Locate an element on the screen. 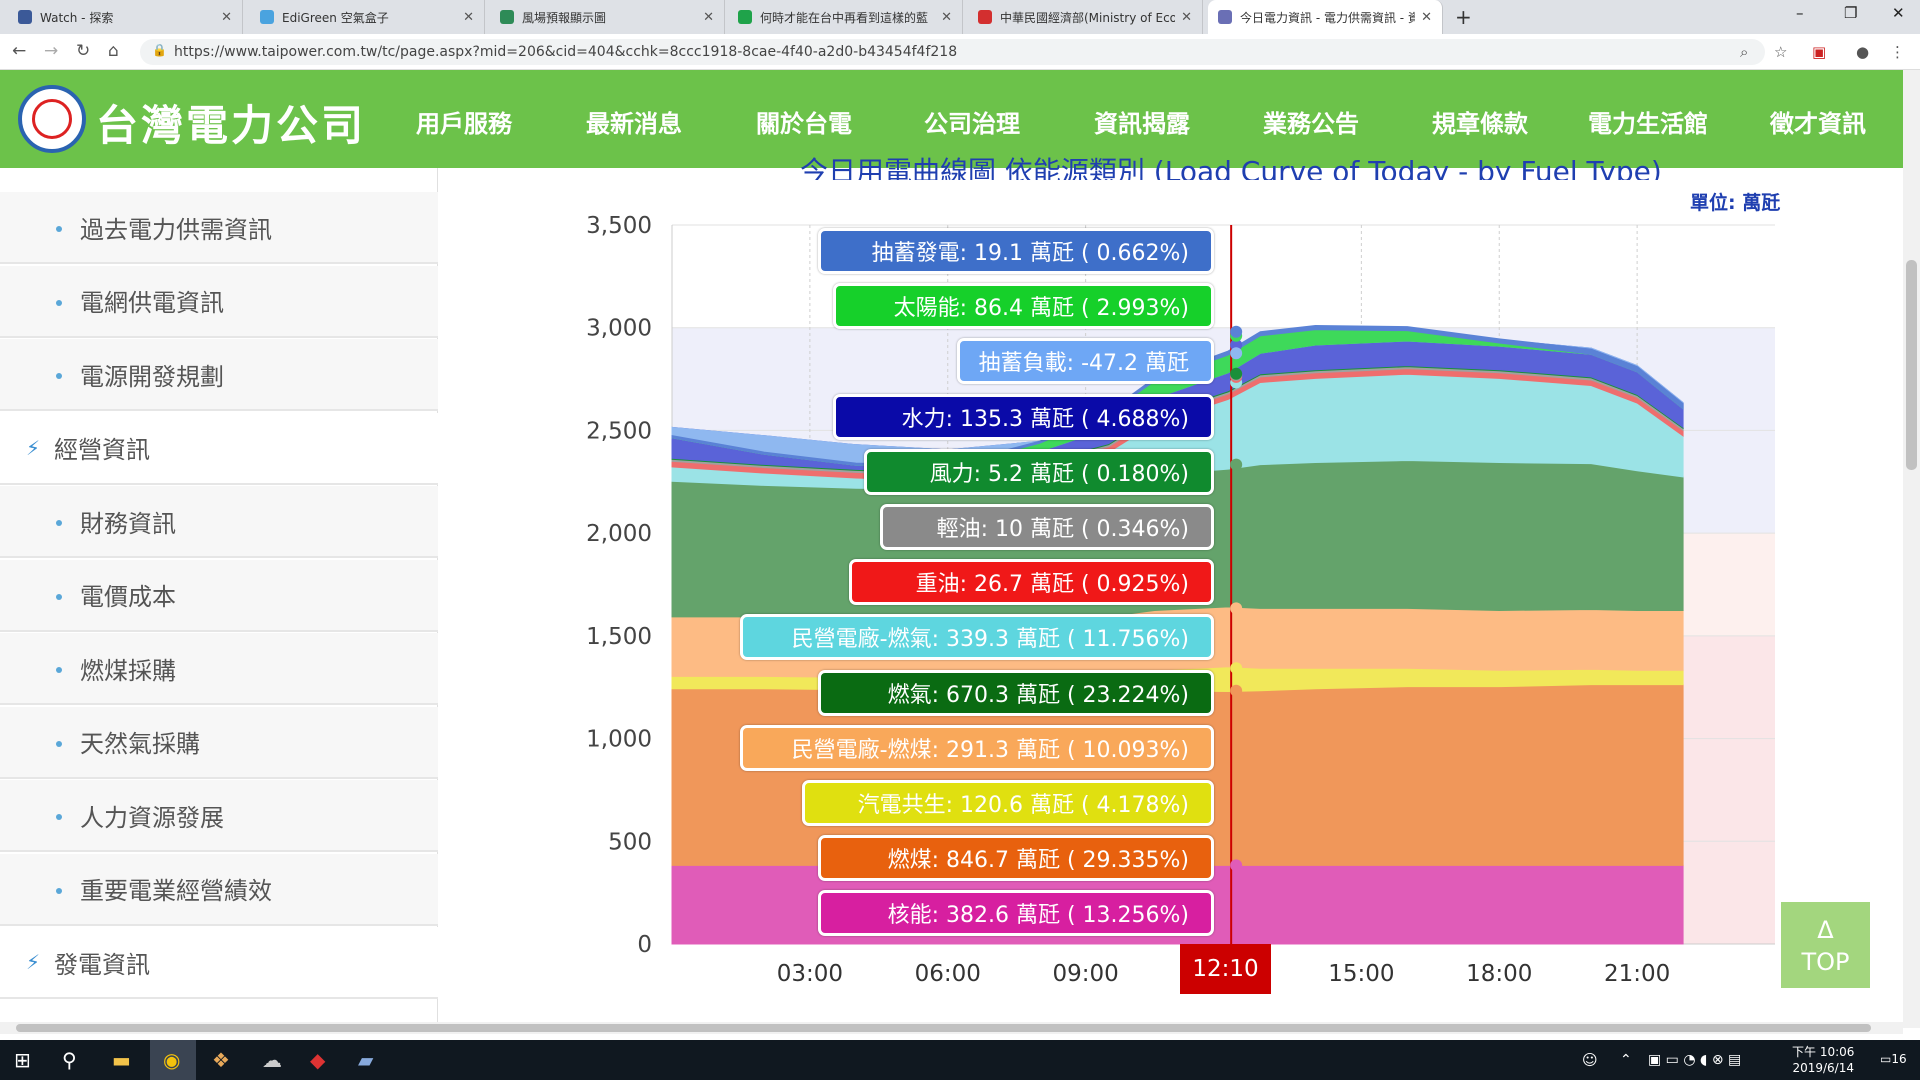 This screenshot has width=1920, height=1080. sidebar-item-label: 電源開發規劃 is located at coordinates (152, 376).